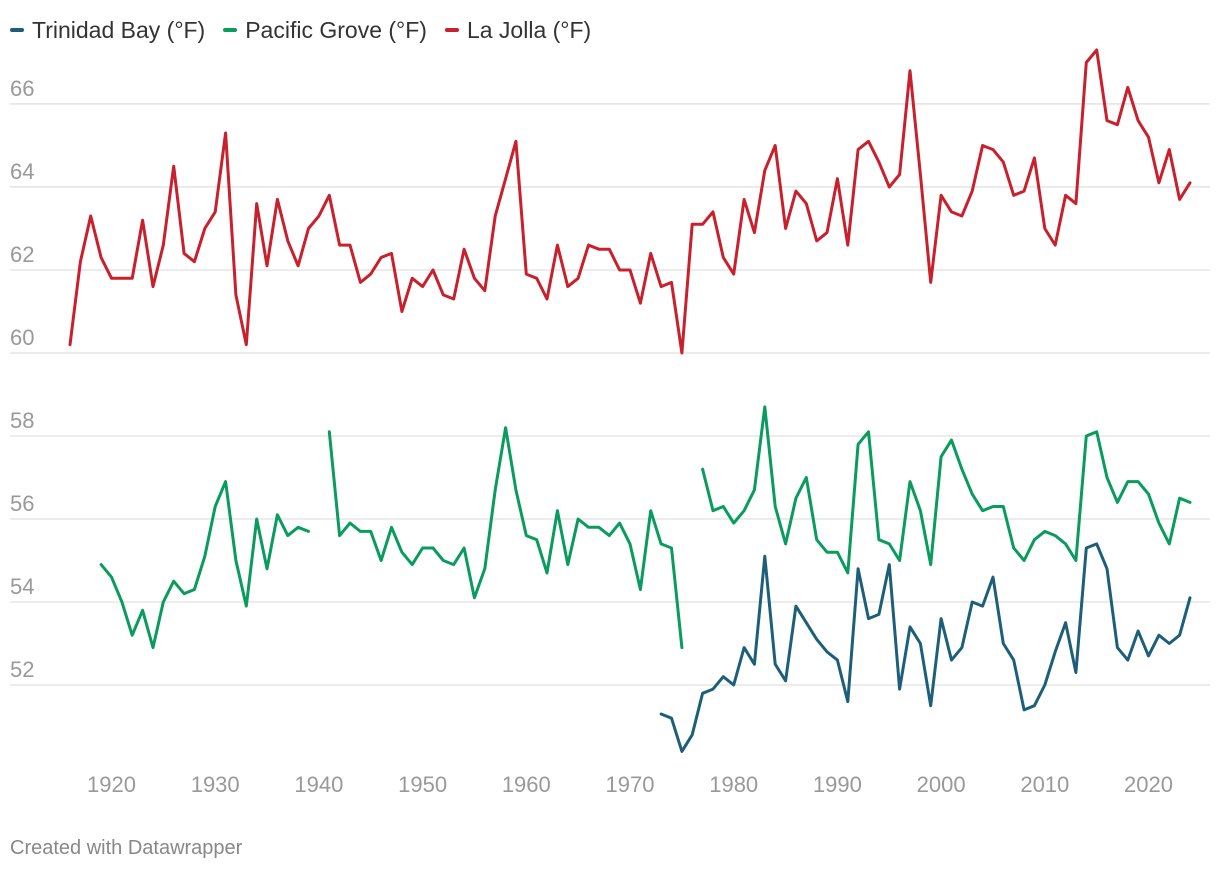 The width and height of the screenshot is (1220, 874). I want to click on x-tick-label: 1980, so click(733, 784).